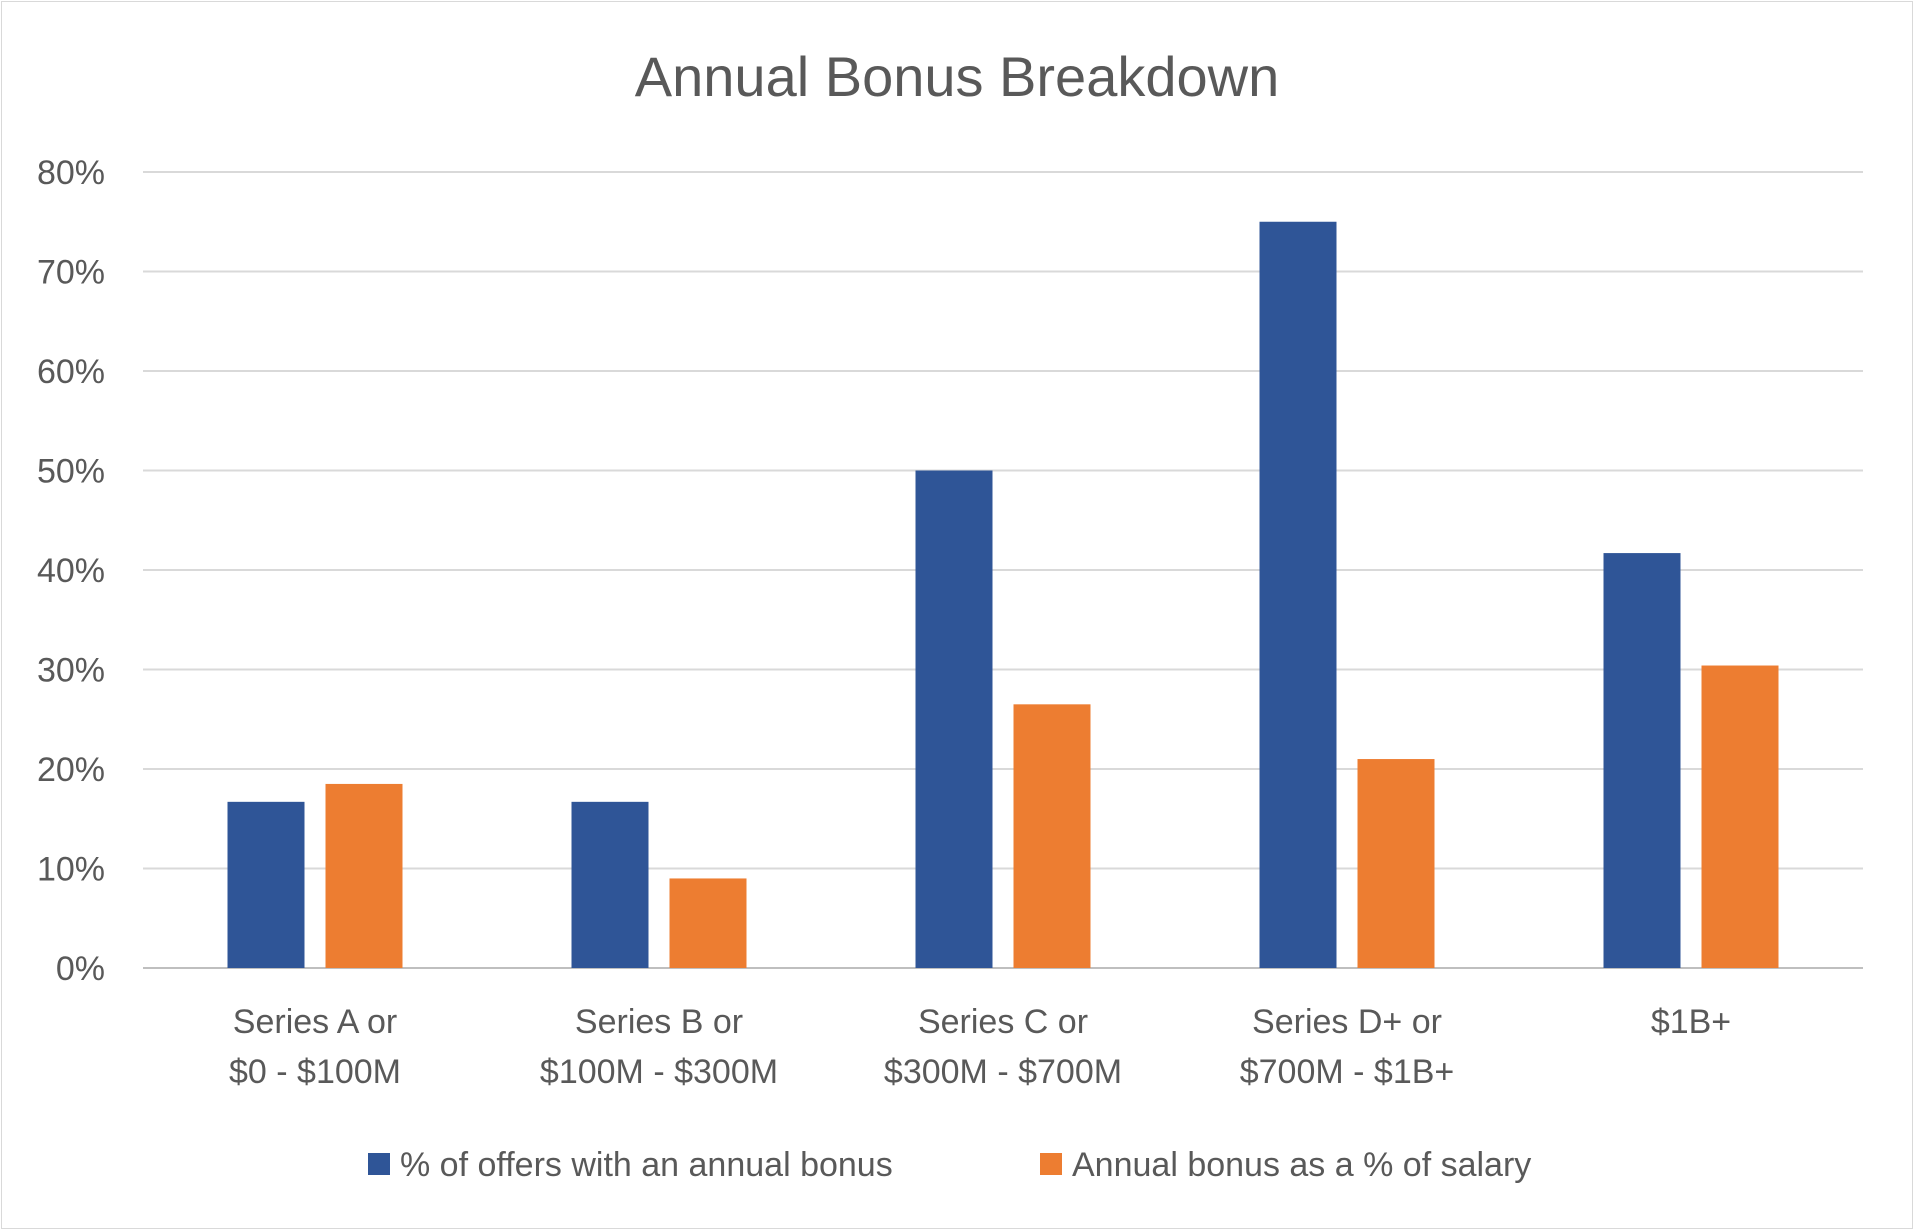 This screenshot has width=1914, height=1230. What do you see at coordinates (646, 1165) in the screenshot?
I see `legend-label: % of offers with an annual bonus` at bounding box center [646, 1165].